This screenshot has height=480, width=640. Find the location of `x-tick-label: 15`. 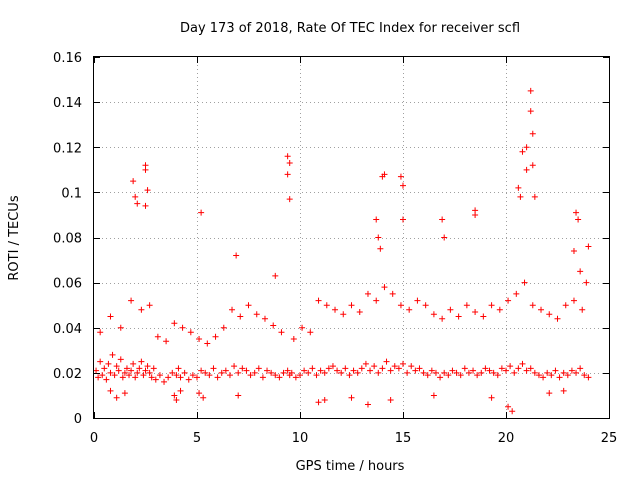

x-tick-label: 15 is located at coordinates (403, 438).